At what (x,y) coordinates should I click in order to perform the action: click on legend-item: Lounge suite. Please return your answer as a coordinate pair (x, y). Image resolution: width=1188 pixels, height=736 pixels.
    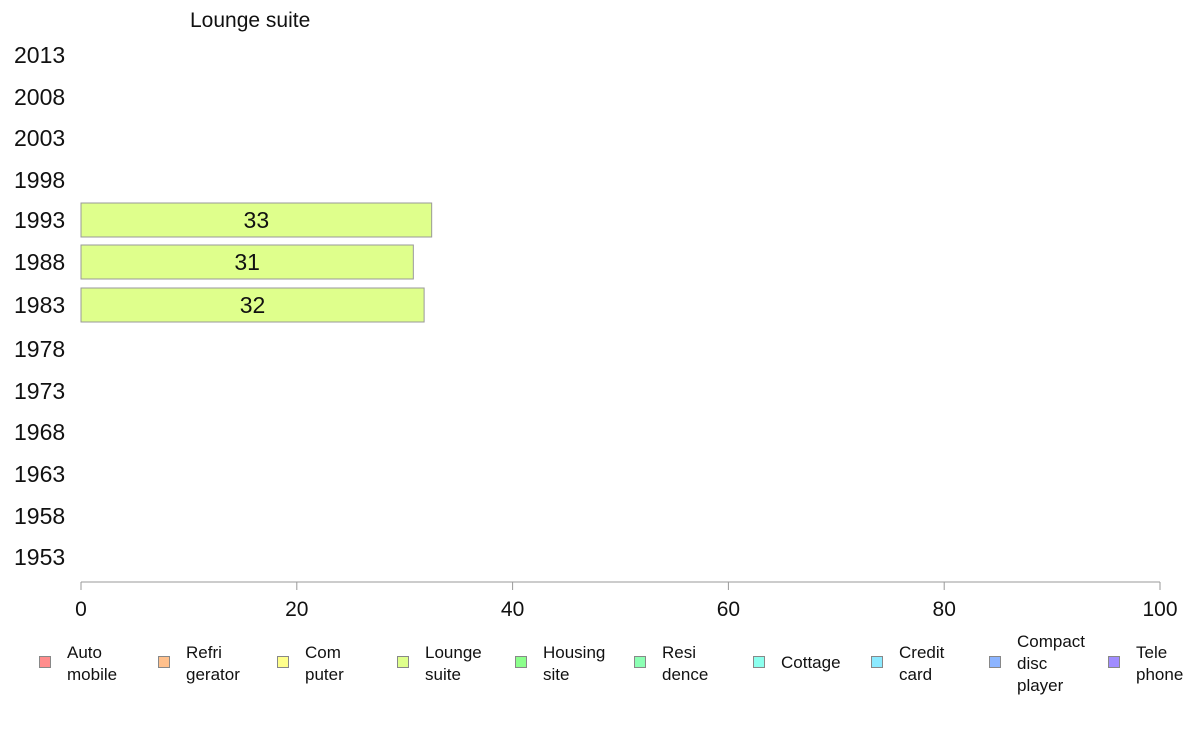
    Looking at the image, I should click on (439, 664).